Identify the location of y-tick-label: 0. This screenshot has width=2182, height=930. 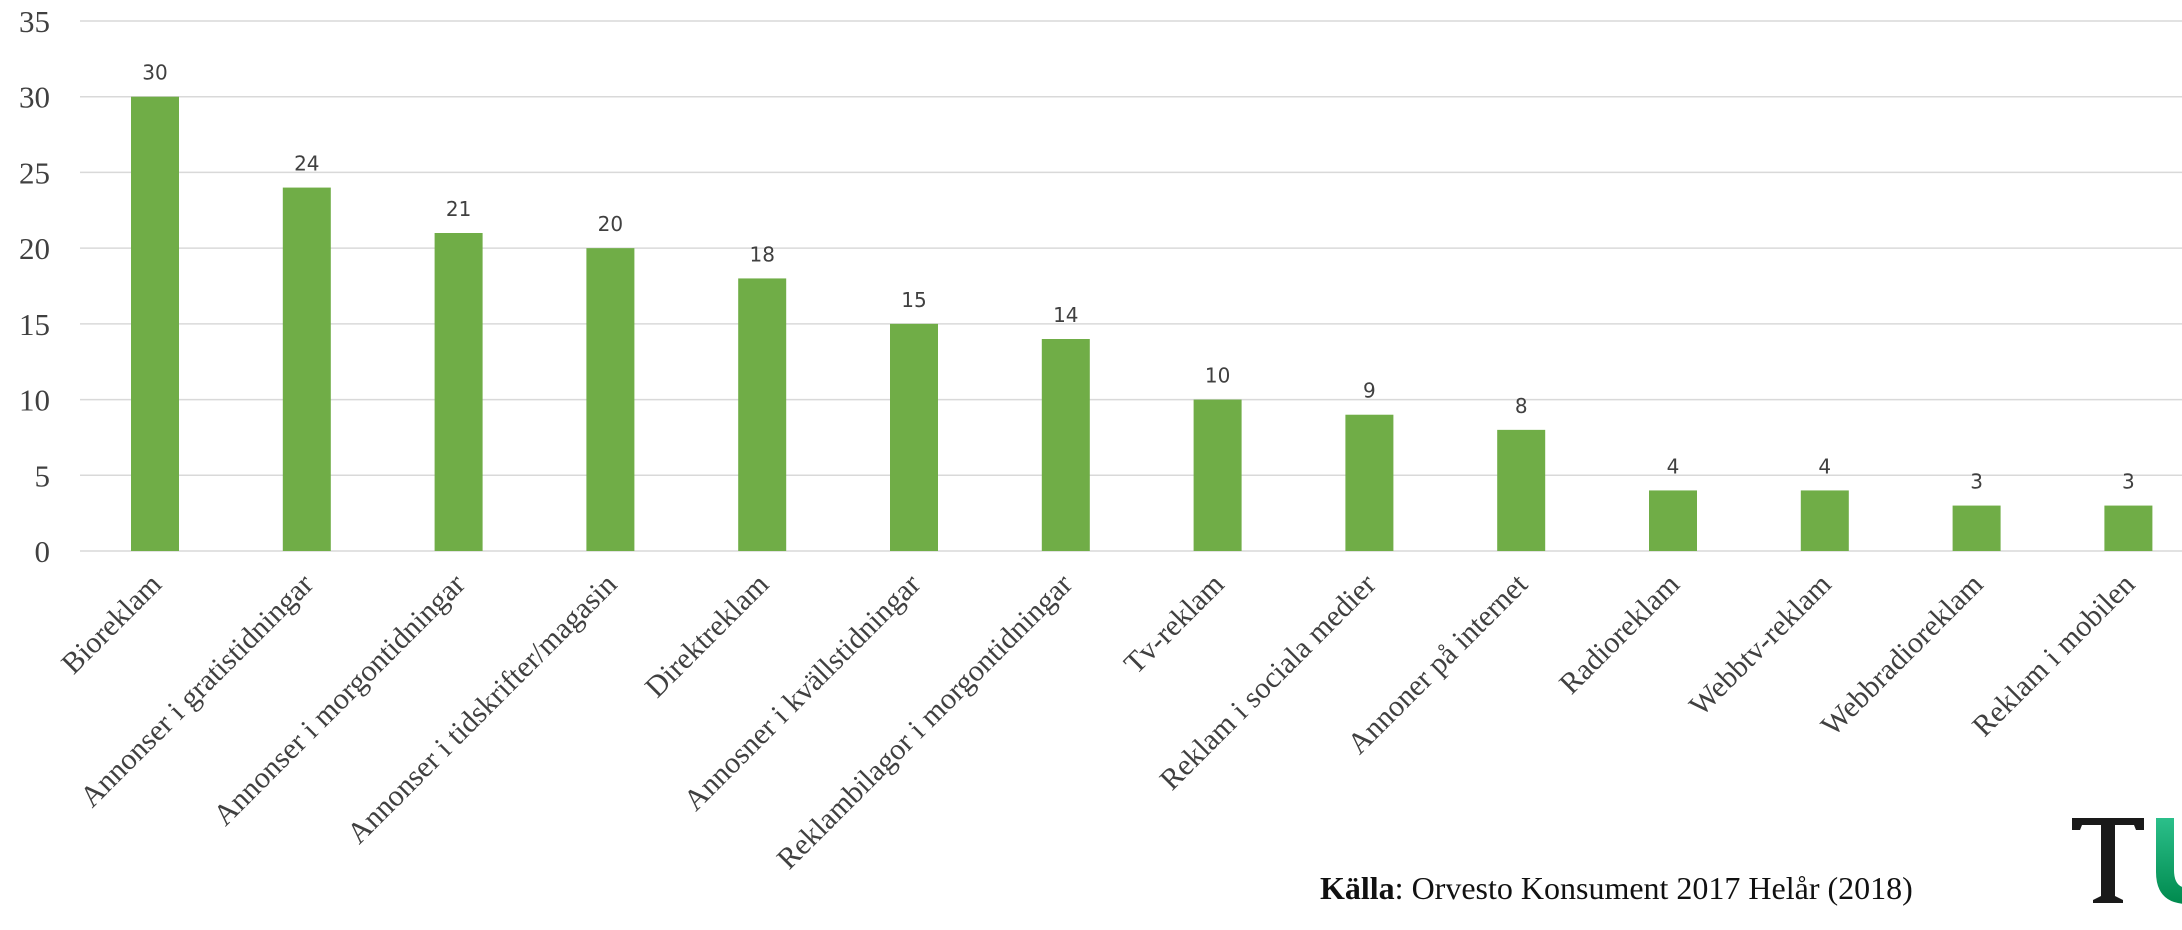
(43, 551).